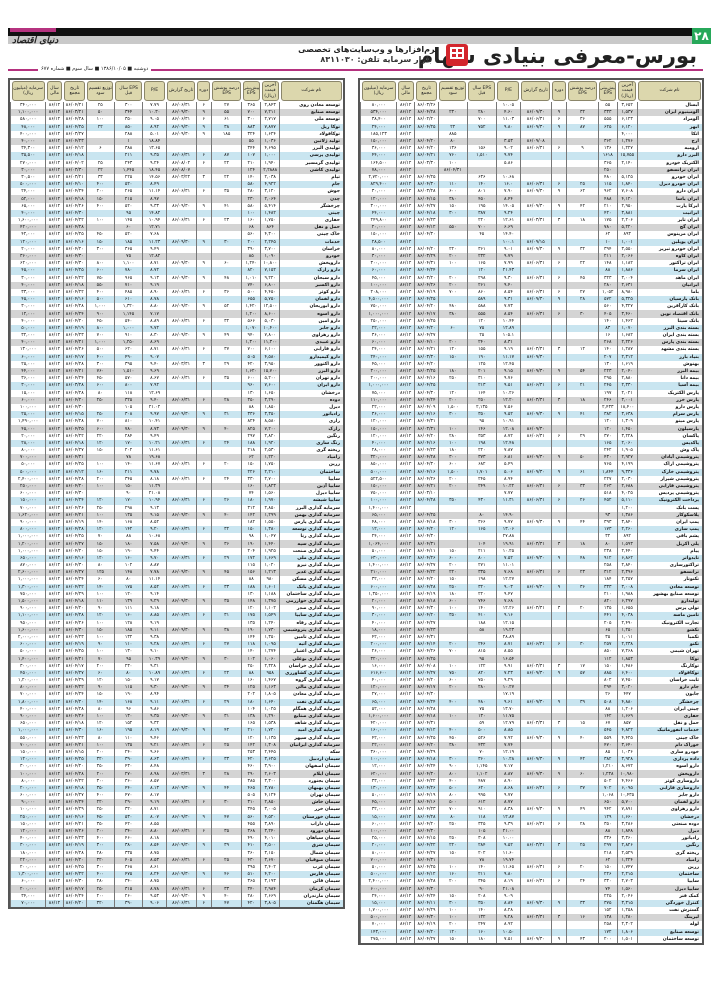 This screenshot has height=983, width=711. Describe the element at coordinates (607, 228) in the screenshot. I see `table-cell: ۷۸۰` at that location.